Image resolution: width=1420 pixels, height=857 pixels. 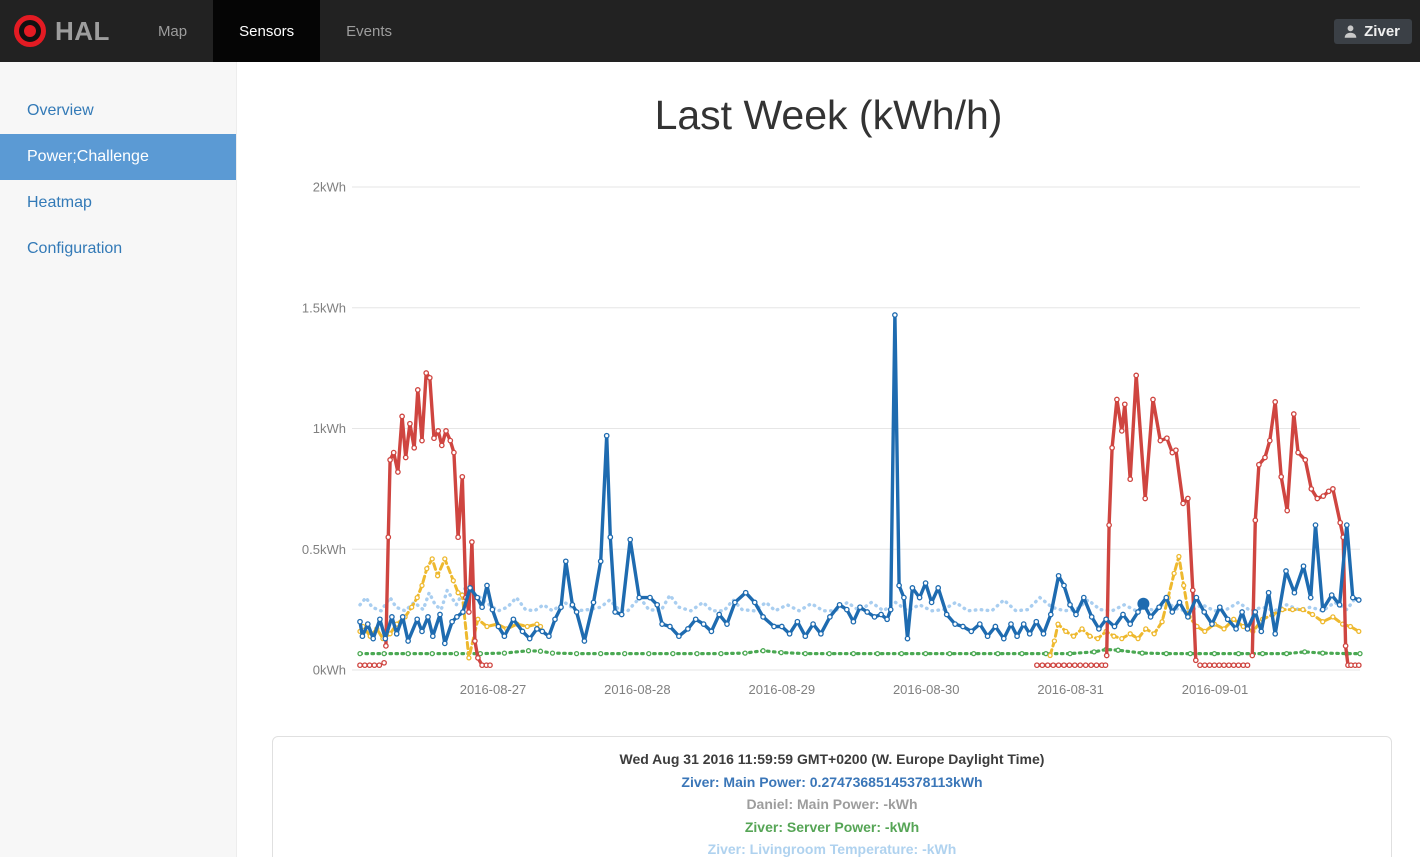 What do you see at coordinates (1382, 31) in the screenshot?
I see `user-name: Ziver` at bounding box center [1382, 31].